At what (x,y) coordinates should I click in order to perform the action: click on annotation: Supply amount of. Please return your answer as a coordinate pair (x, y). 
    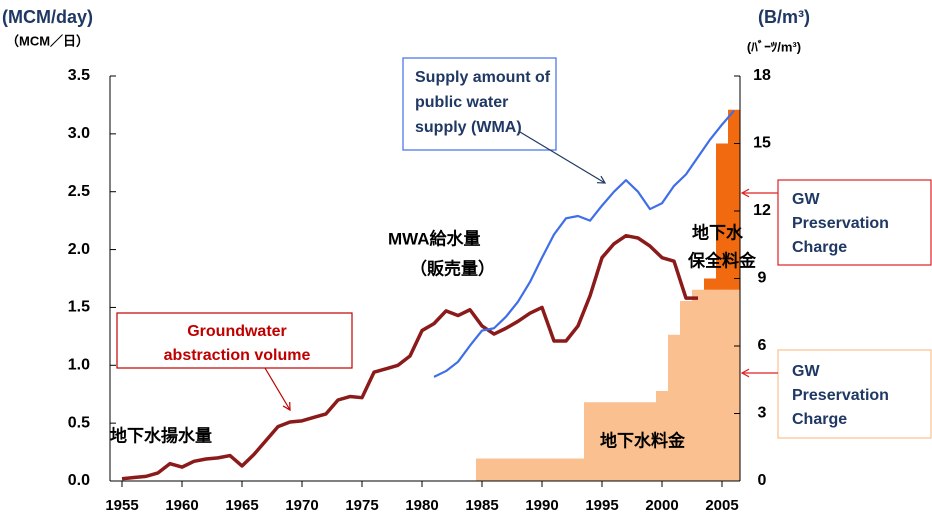
    Looking at the image, I should click on (483, 77).